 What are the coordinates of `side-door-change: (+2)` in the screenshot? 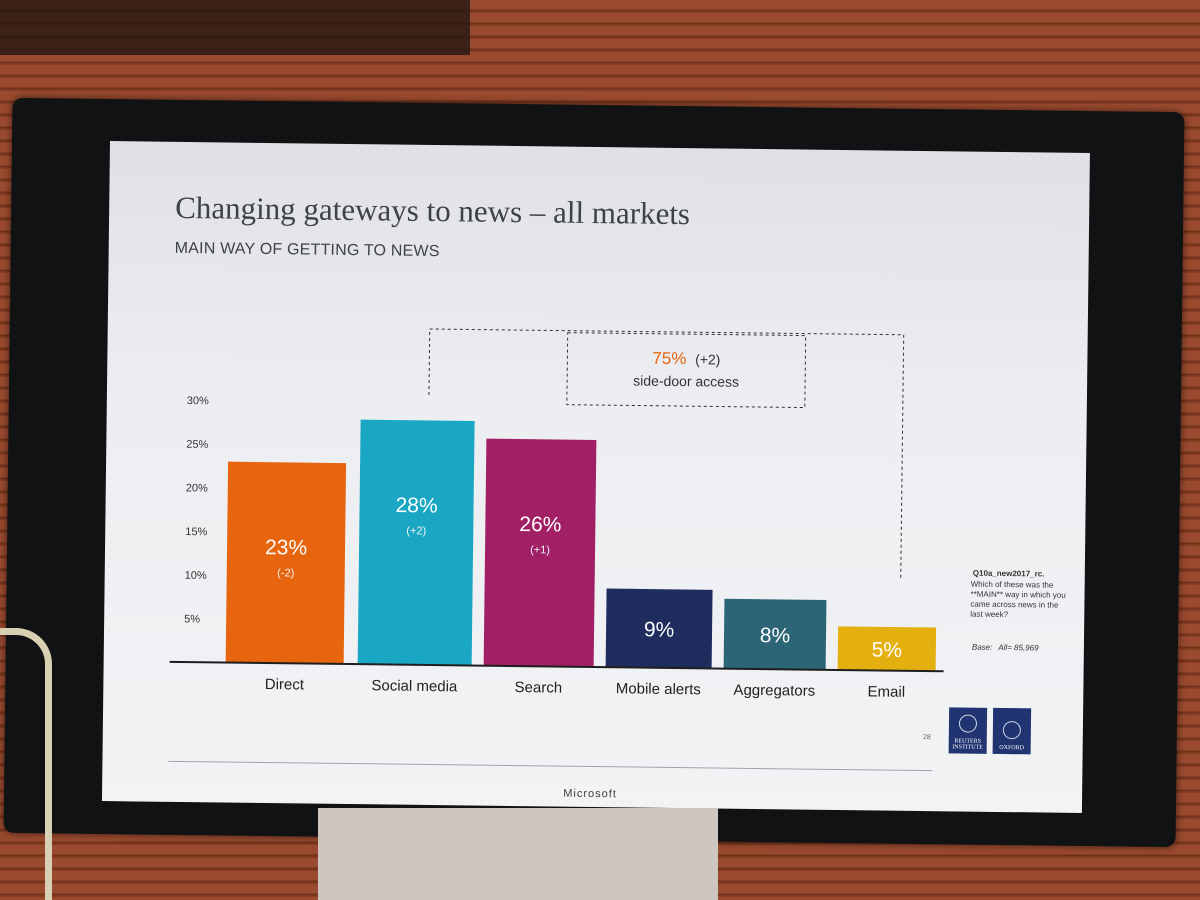 It's located at (707, 359).